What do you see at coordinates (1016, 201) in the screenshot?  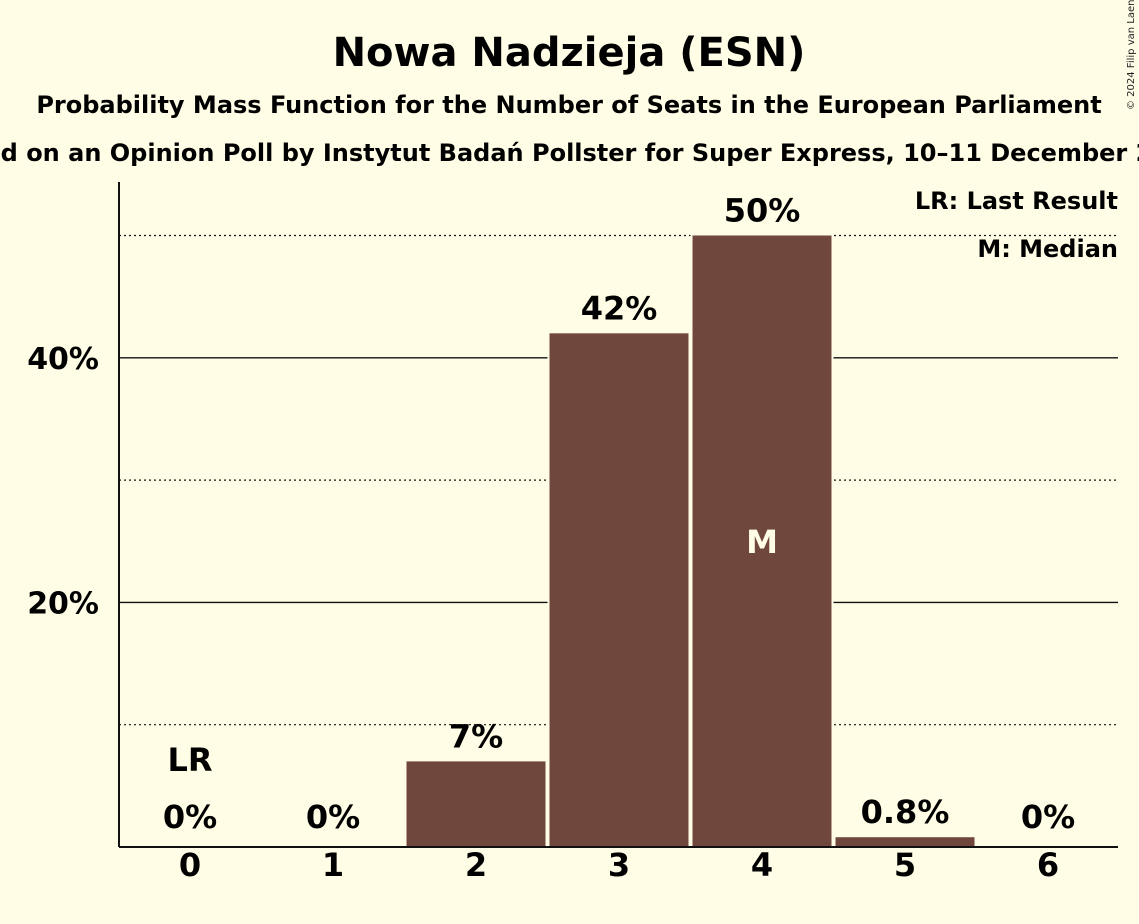 I see `legend-last-result: LR: Last Result` at bounding box center [1016, 201].